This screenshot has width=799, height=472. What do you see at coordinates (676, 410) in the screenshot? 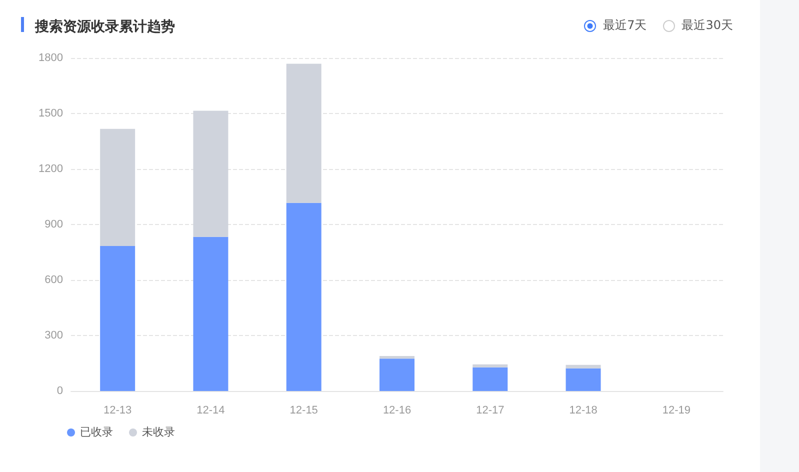
I see `x-tick-label: 12-19` at bounding box center [676, 410].